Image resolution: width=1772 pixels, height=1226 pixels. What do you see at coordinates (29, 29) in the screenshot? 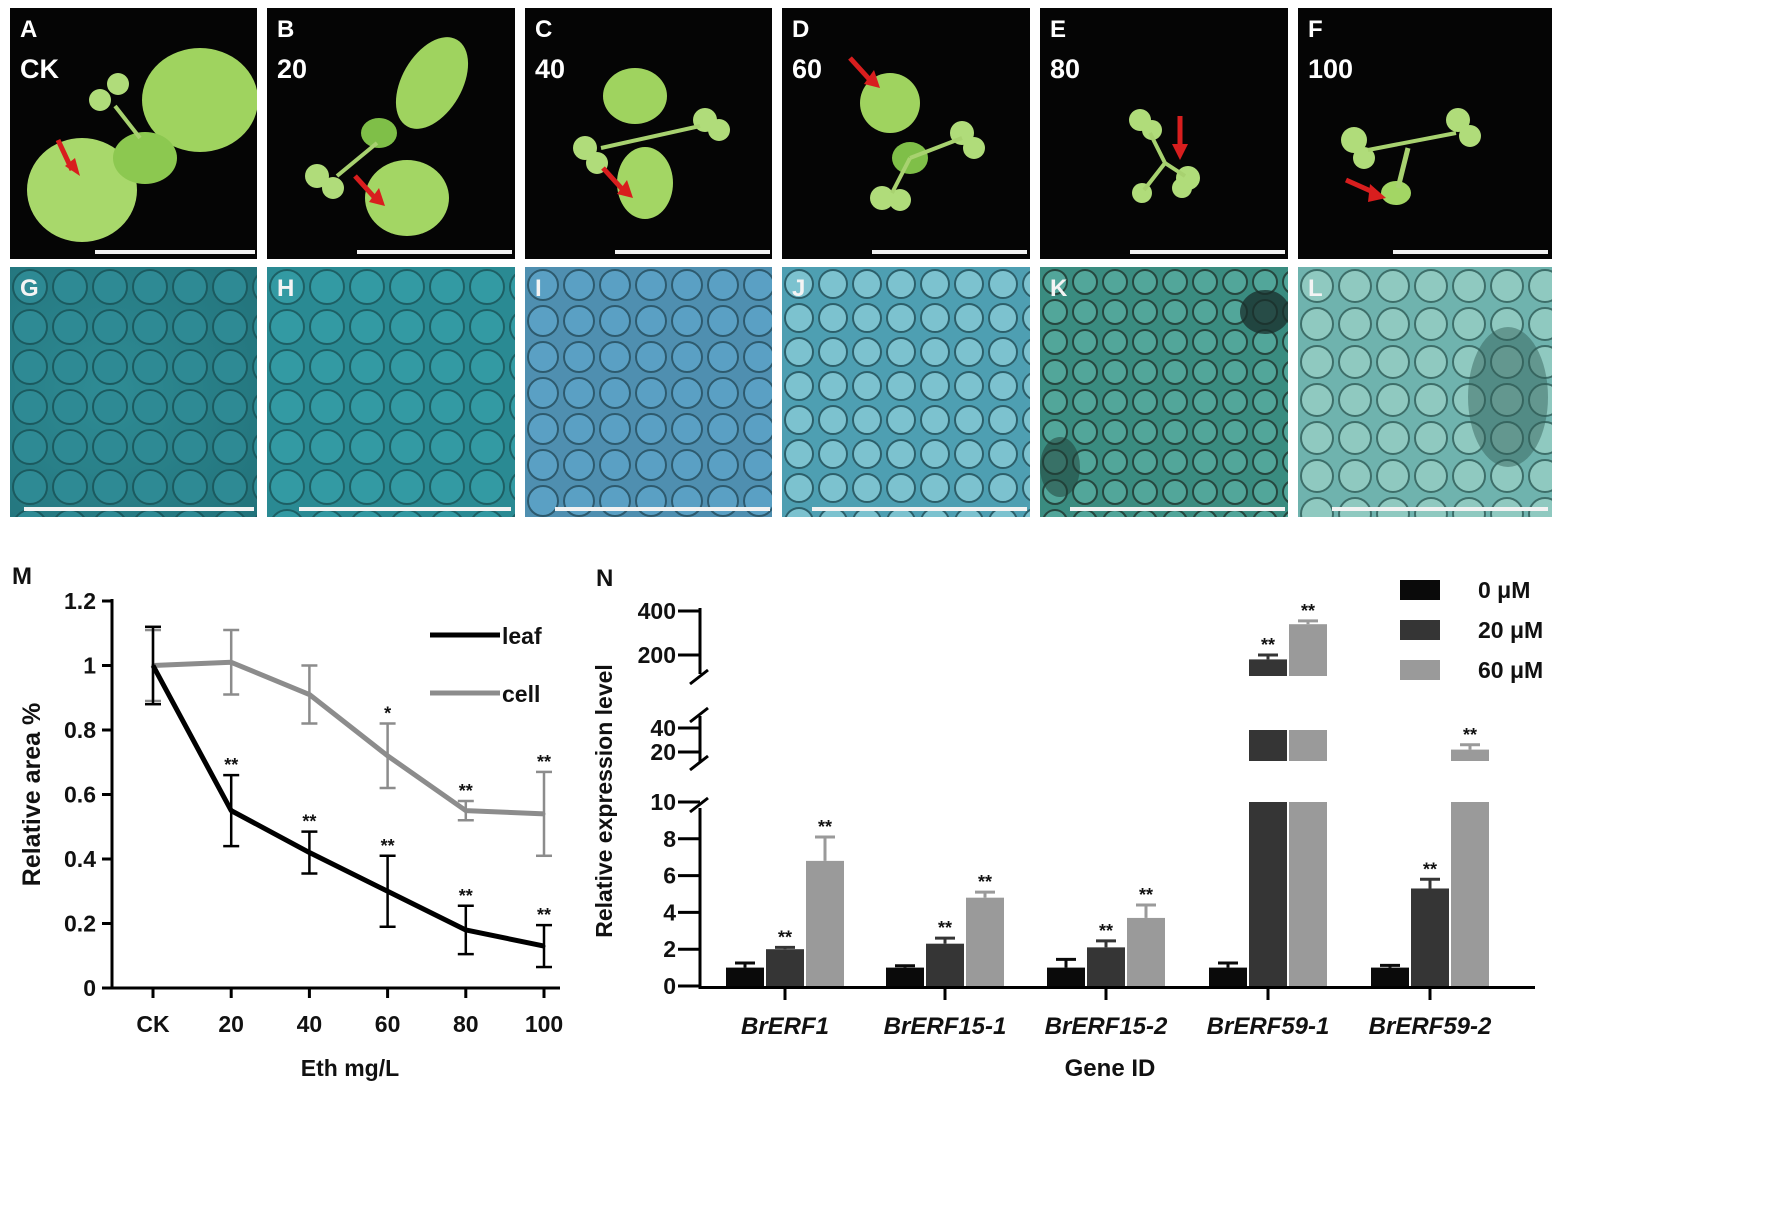
I see `panel-letter: A` at bounding box center [29, 29].